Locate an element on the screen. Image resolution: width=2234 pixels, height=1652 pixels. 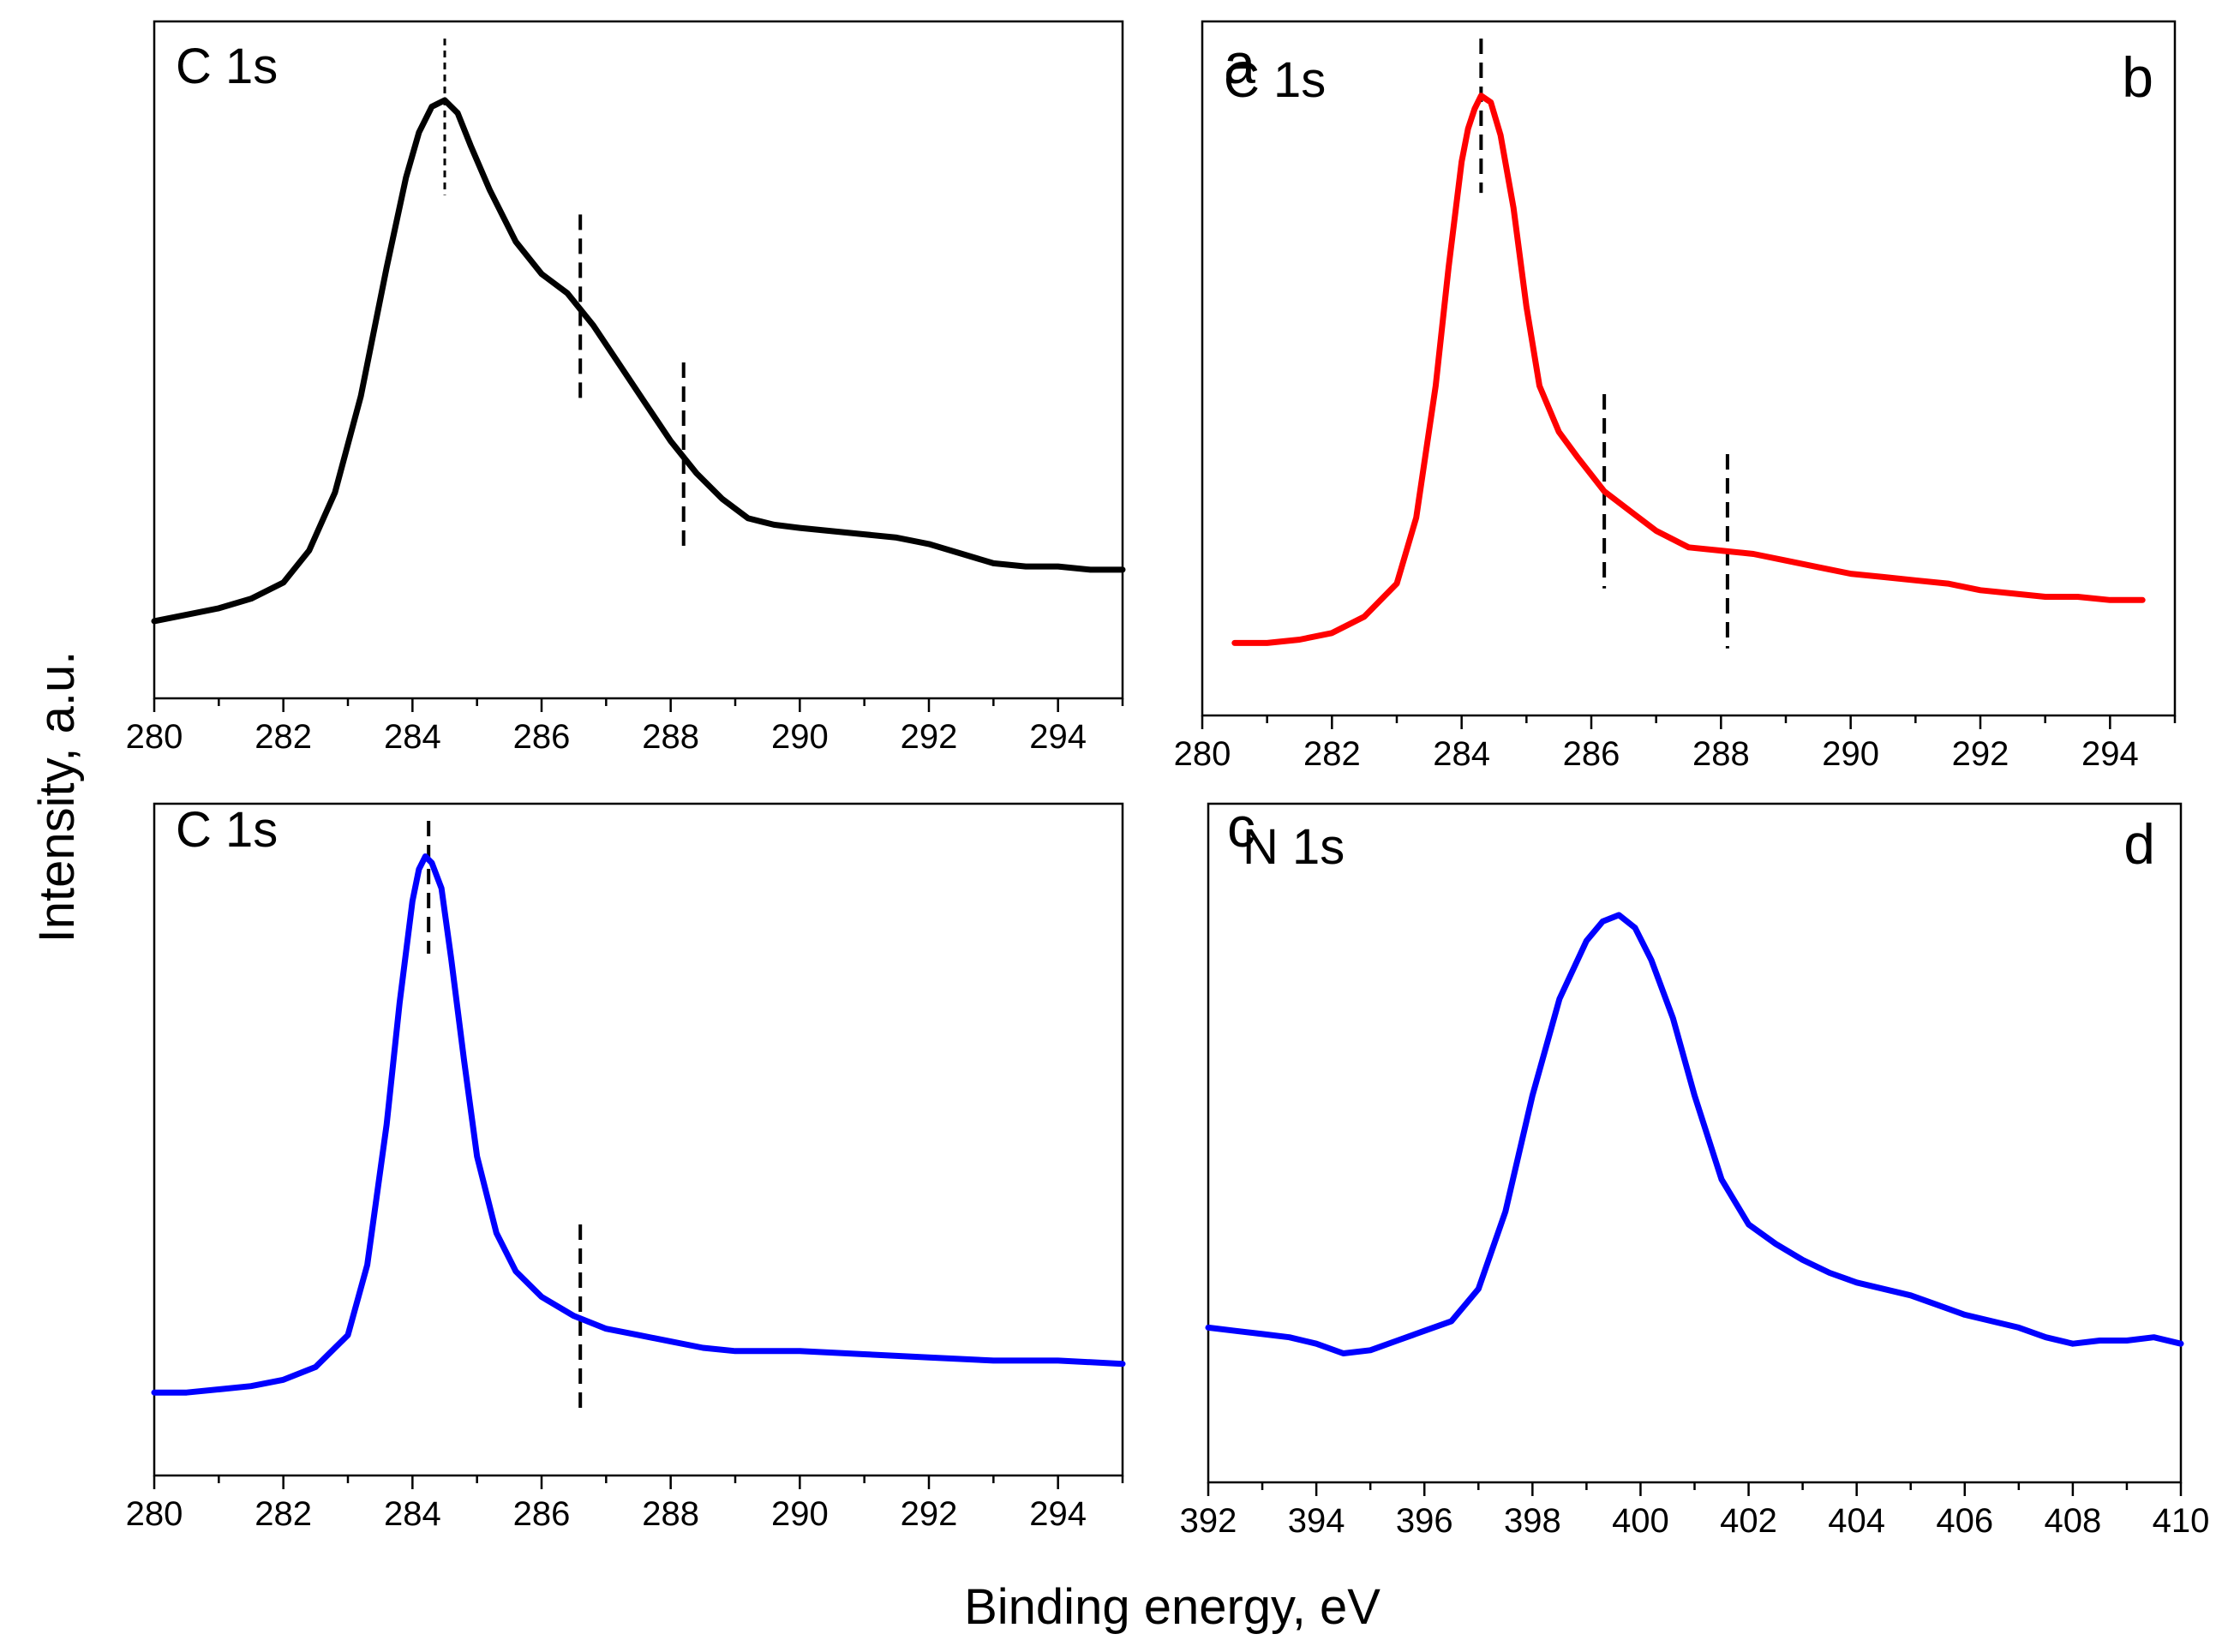
panel-c-tick-label: 290 is located at coordinates (800, 1514).